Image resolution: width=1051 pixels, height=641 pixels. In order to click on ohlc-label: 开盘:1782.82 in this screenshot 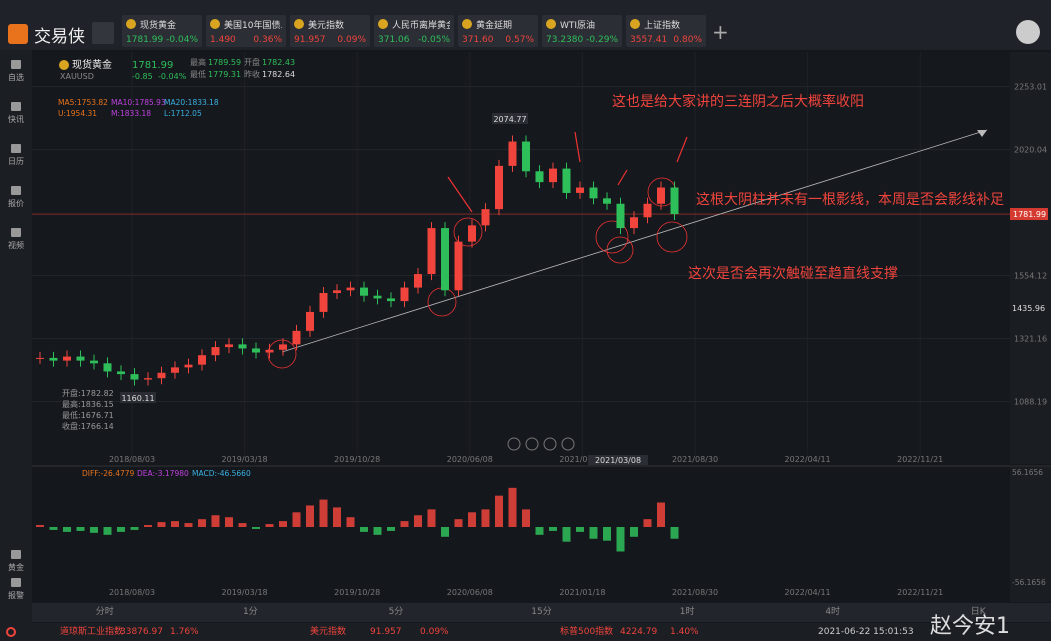, I will do `click(88, 393)`.